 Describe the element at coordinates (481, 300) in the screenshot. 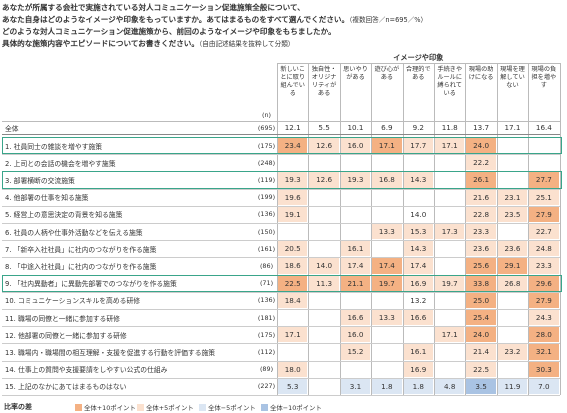

I see `cell-value: 25.0` at that location.